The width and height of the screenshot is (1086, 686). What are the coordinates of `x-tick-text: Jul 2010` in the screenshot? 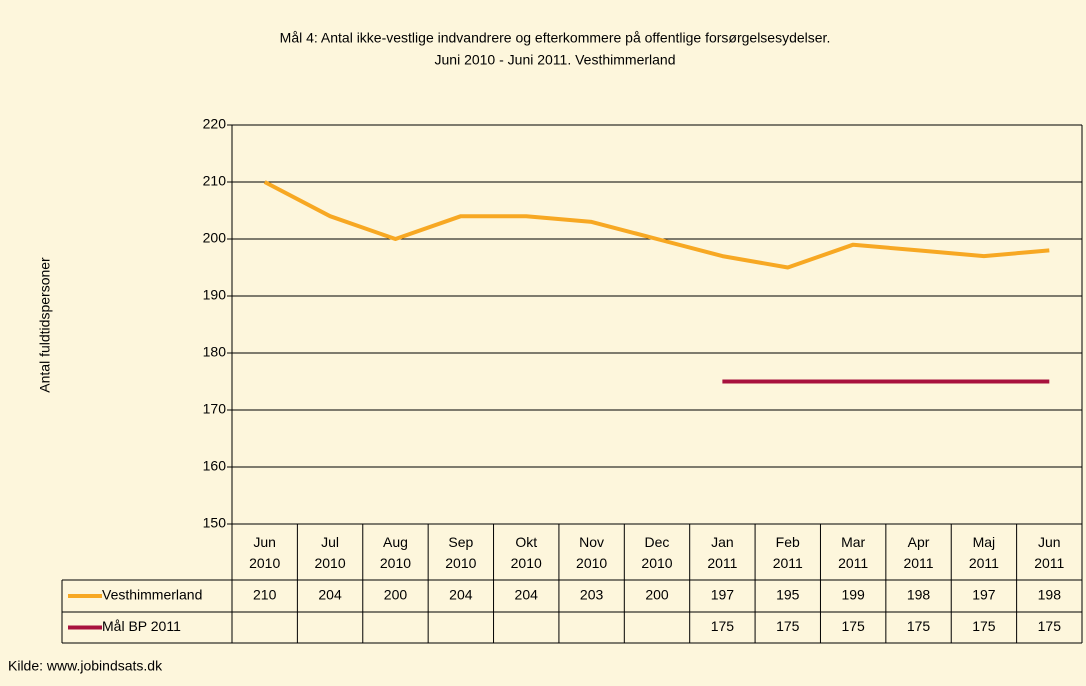 It's located at (330, 552).